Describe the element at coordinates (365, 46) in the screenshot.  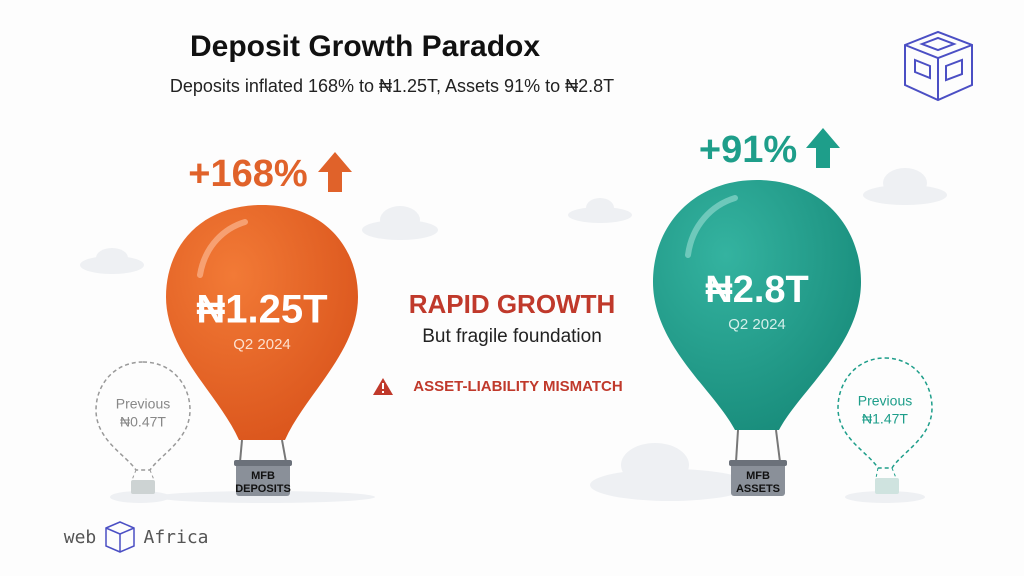
I see `title: Deposit Growth Paradox` at that location.